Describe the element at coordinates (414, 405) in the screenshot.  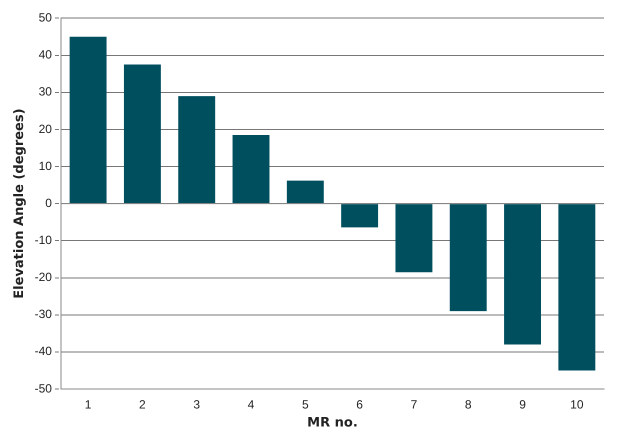
I see `x-tick-label: 7` at that location.